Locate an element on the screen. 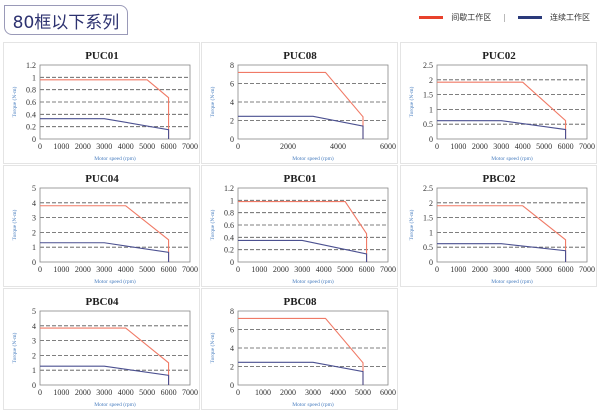 Image resolution: width=600 pixels, height=413 pixels. y-tick-label: 1.2 is located at coordinates (229, 188).